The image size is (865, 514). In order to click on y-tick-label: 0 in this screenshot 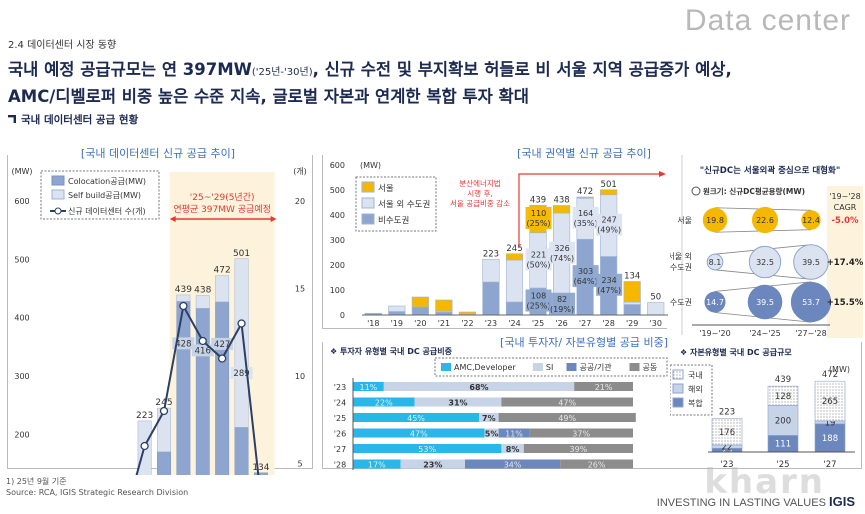, I will do `click(342, 315)`.